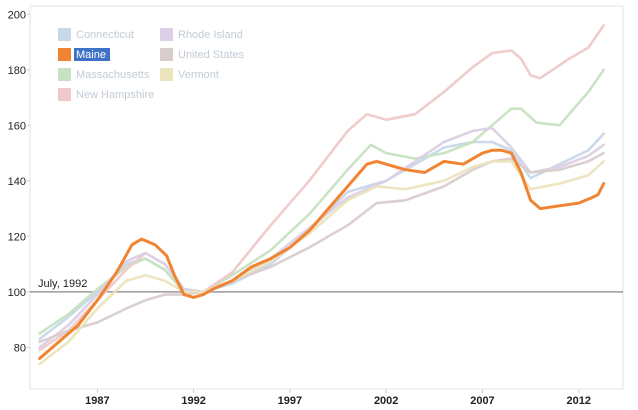 The height and width of the screenshot is (410, 638). What do you see at coordinates (210, 35) in the screenshot?
I see `legend-label: Rhode Island` at bounding box center [210, 35].